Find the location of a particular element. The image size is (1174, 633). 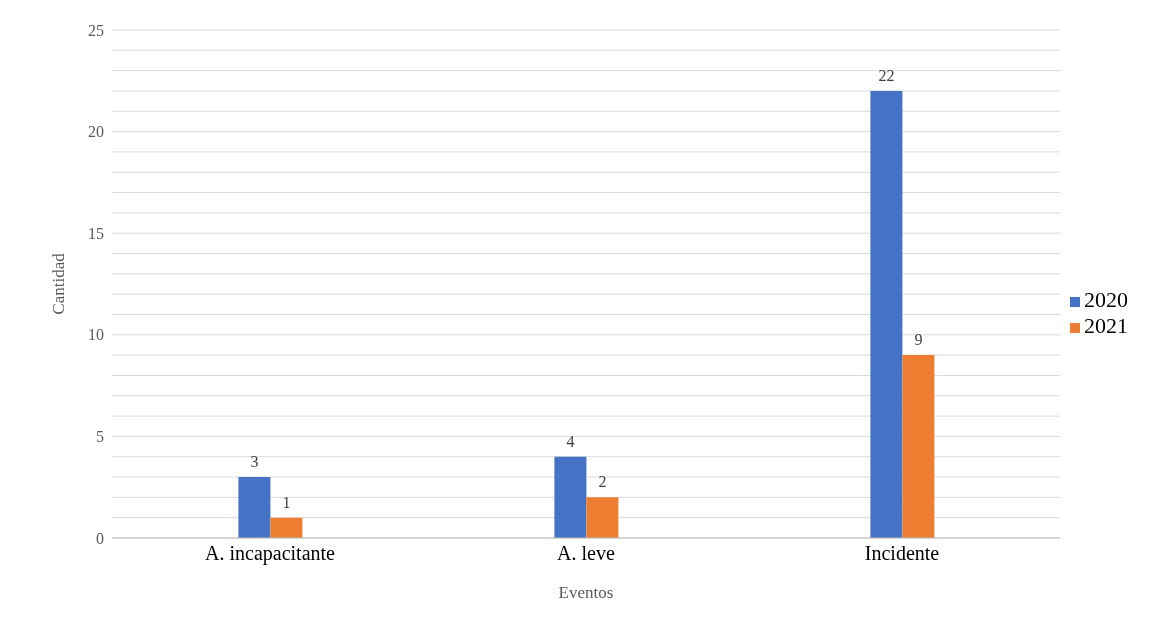

data-label: 9 is located at coordinates (918, 340).